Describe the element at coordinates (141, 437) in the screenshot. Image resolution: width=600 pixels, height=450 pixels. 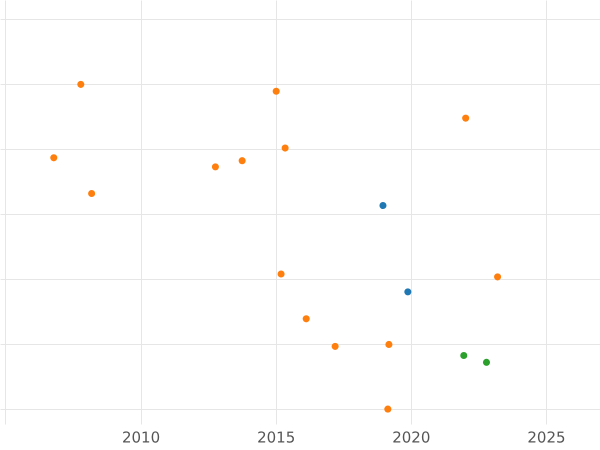
I see `x-tick-label: 2010` at that location.